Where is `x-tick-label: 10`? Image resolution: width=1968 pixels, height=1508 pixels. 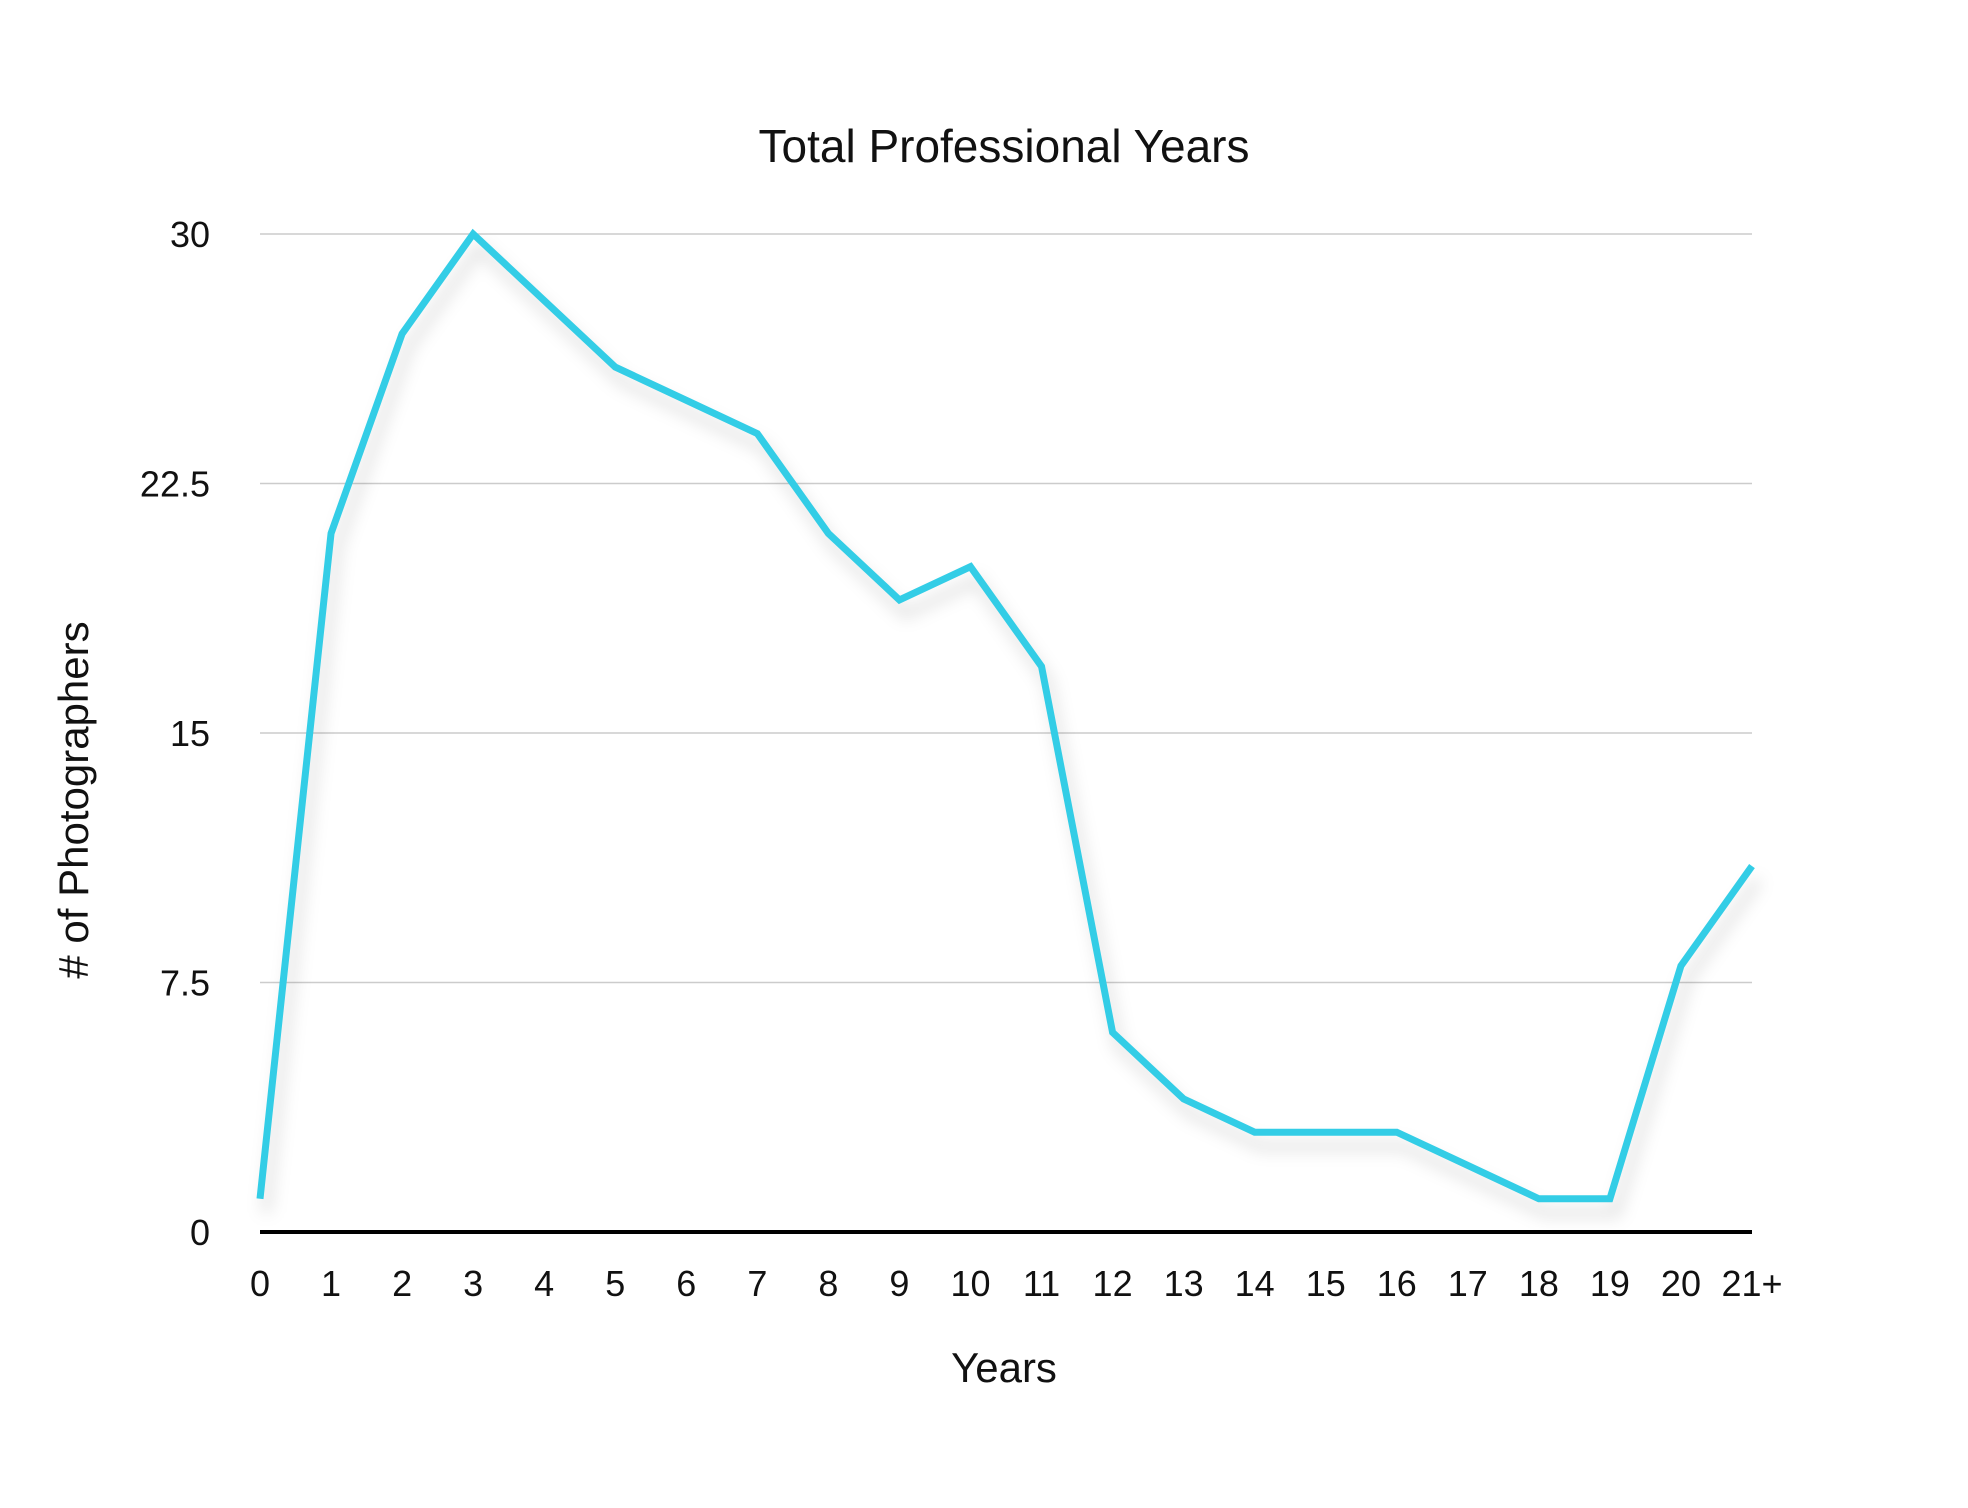 x-tick-label: 10 is located at coordinates (970, 1283).